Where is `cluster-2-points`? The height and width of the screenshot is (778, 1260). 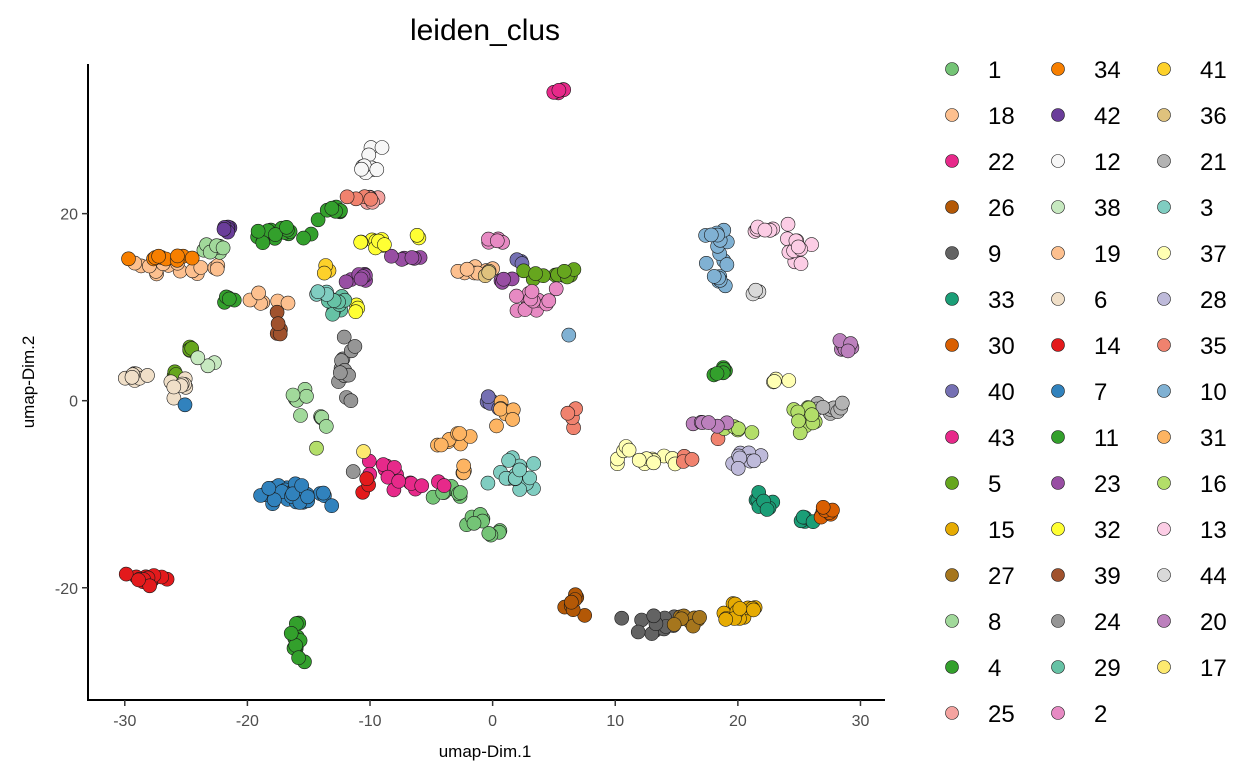
cluster-2-points is located at coordinates (522, 274).